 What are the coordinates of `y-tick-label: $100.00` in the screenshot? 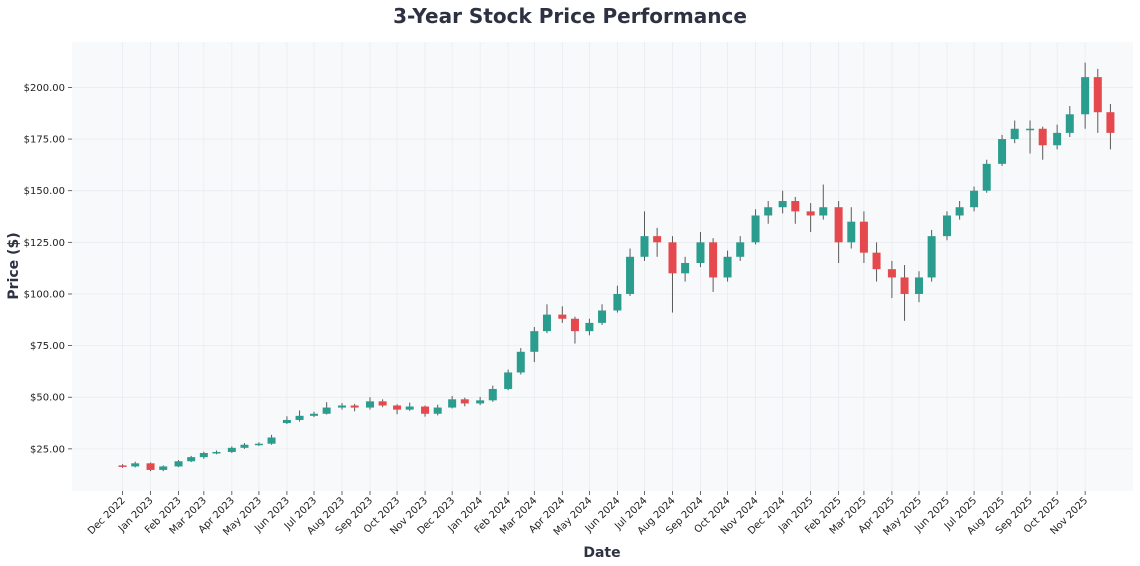 It's located at (44, 294).